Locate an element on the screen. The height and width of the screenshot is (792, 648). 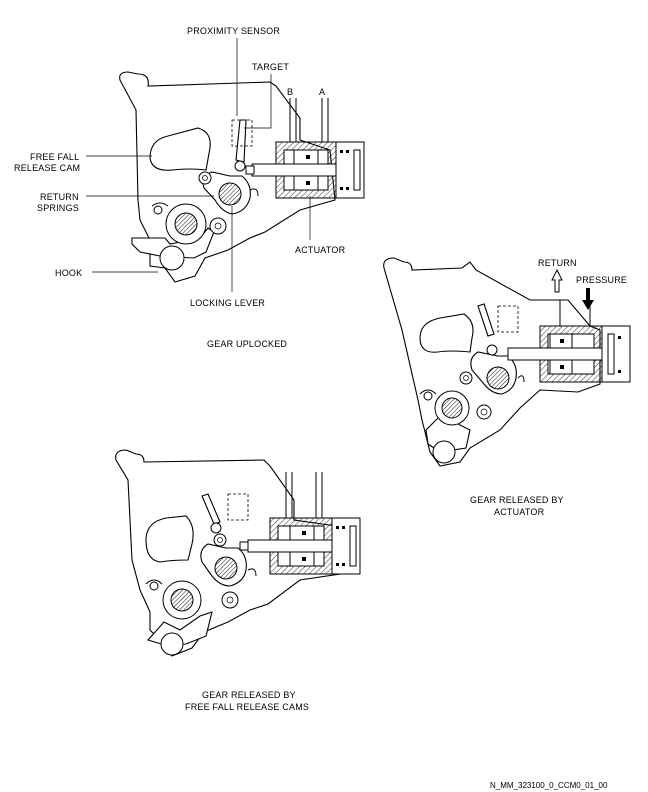
proximity-sensor is located at coordinates (242, 133).